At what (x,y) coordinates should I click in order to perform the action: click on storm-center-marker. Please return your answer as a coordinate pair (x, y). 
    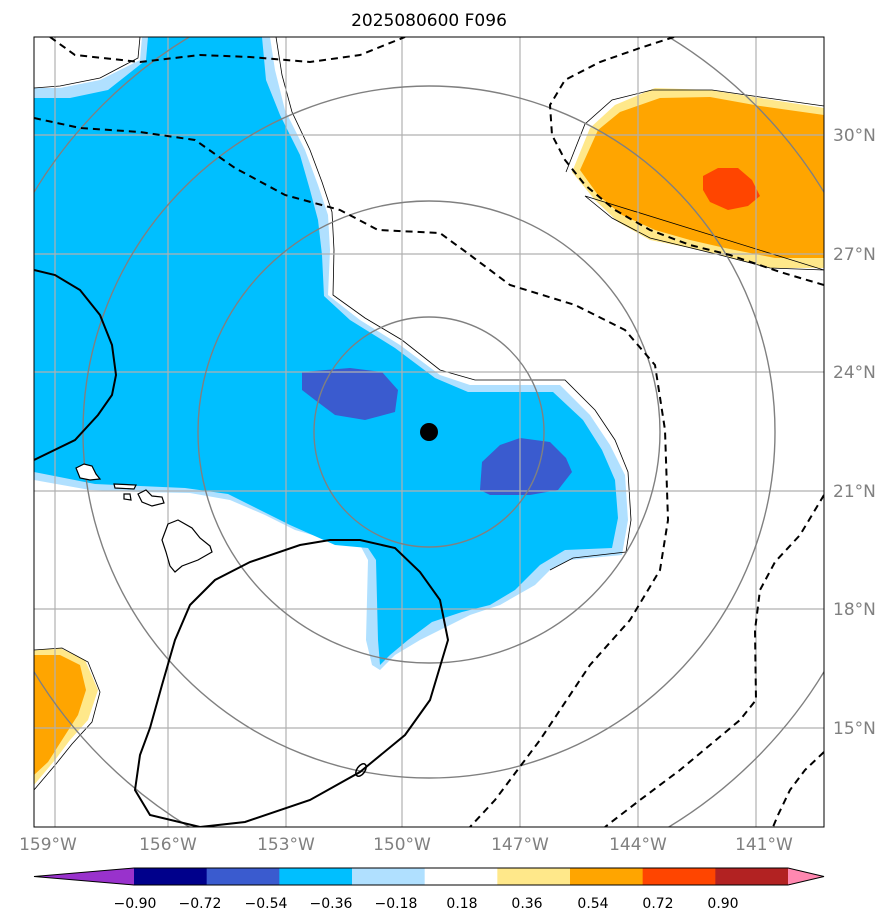
    Looking at the image, I should click on (429, 432).